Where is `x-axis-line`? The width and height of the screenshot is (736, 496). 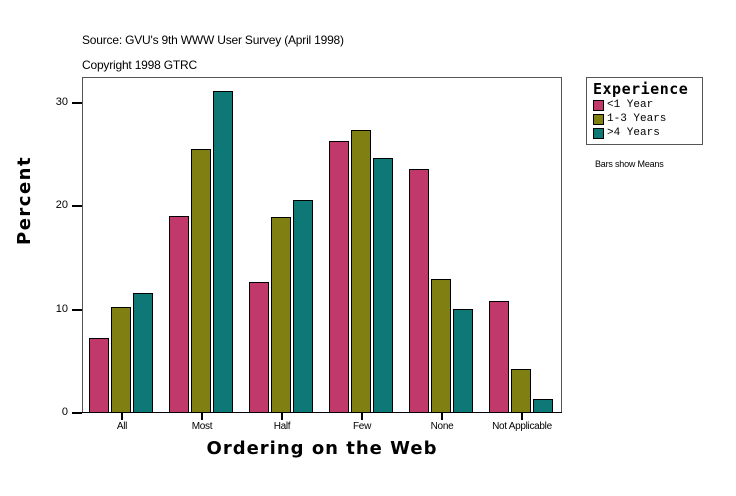
x-axis-line is located at coordinates (322, 412).